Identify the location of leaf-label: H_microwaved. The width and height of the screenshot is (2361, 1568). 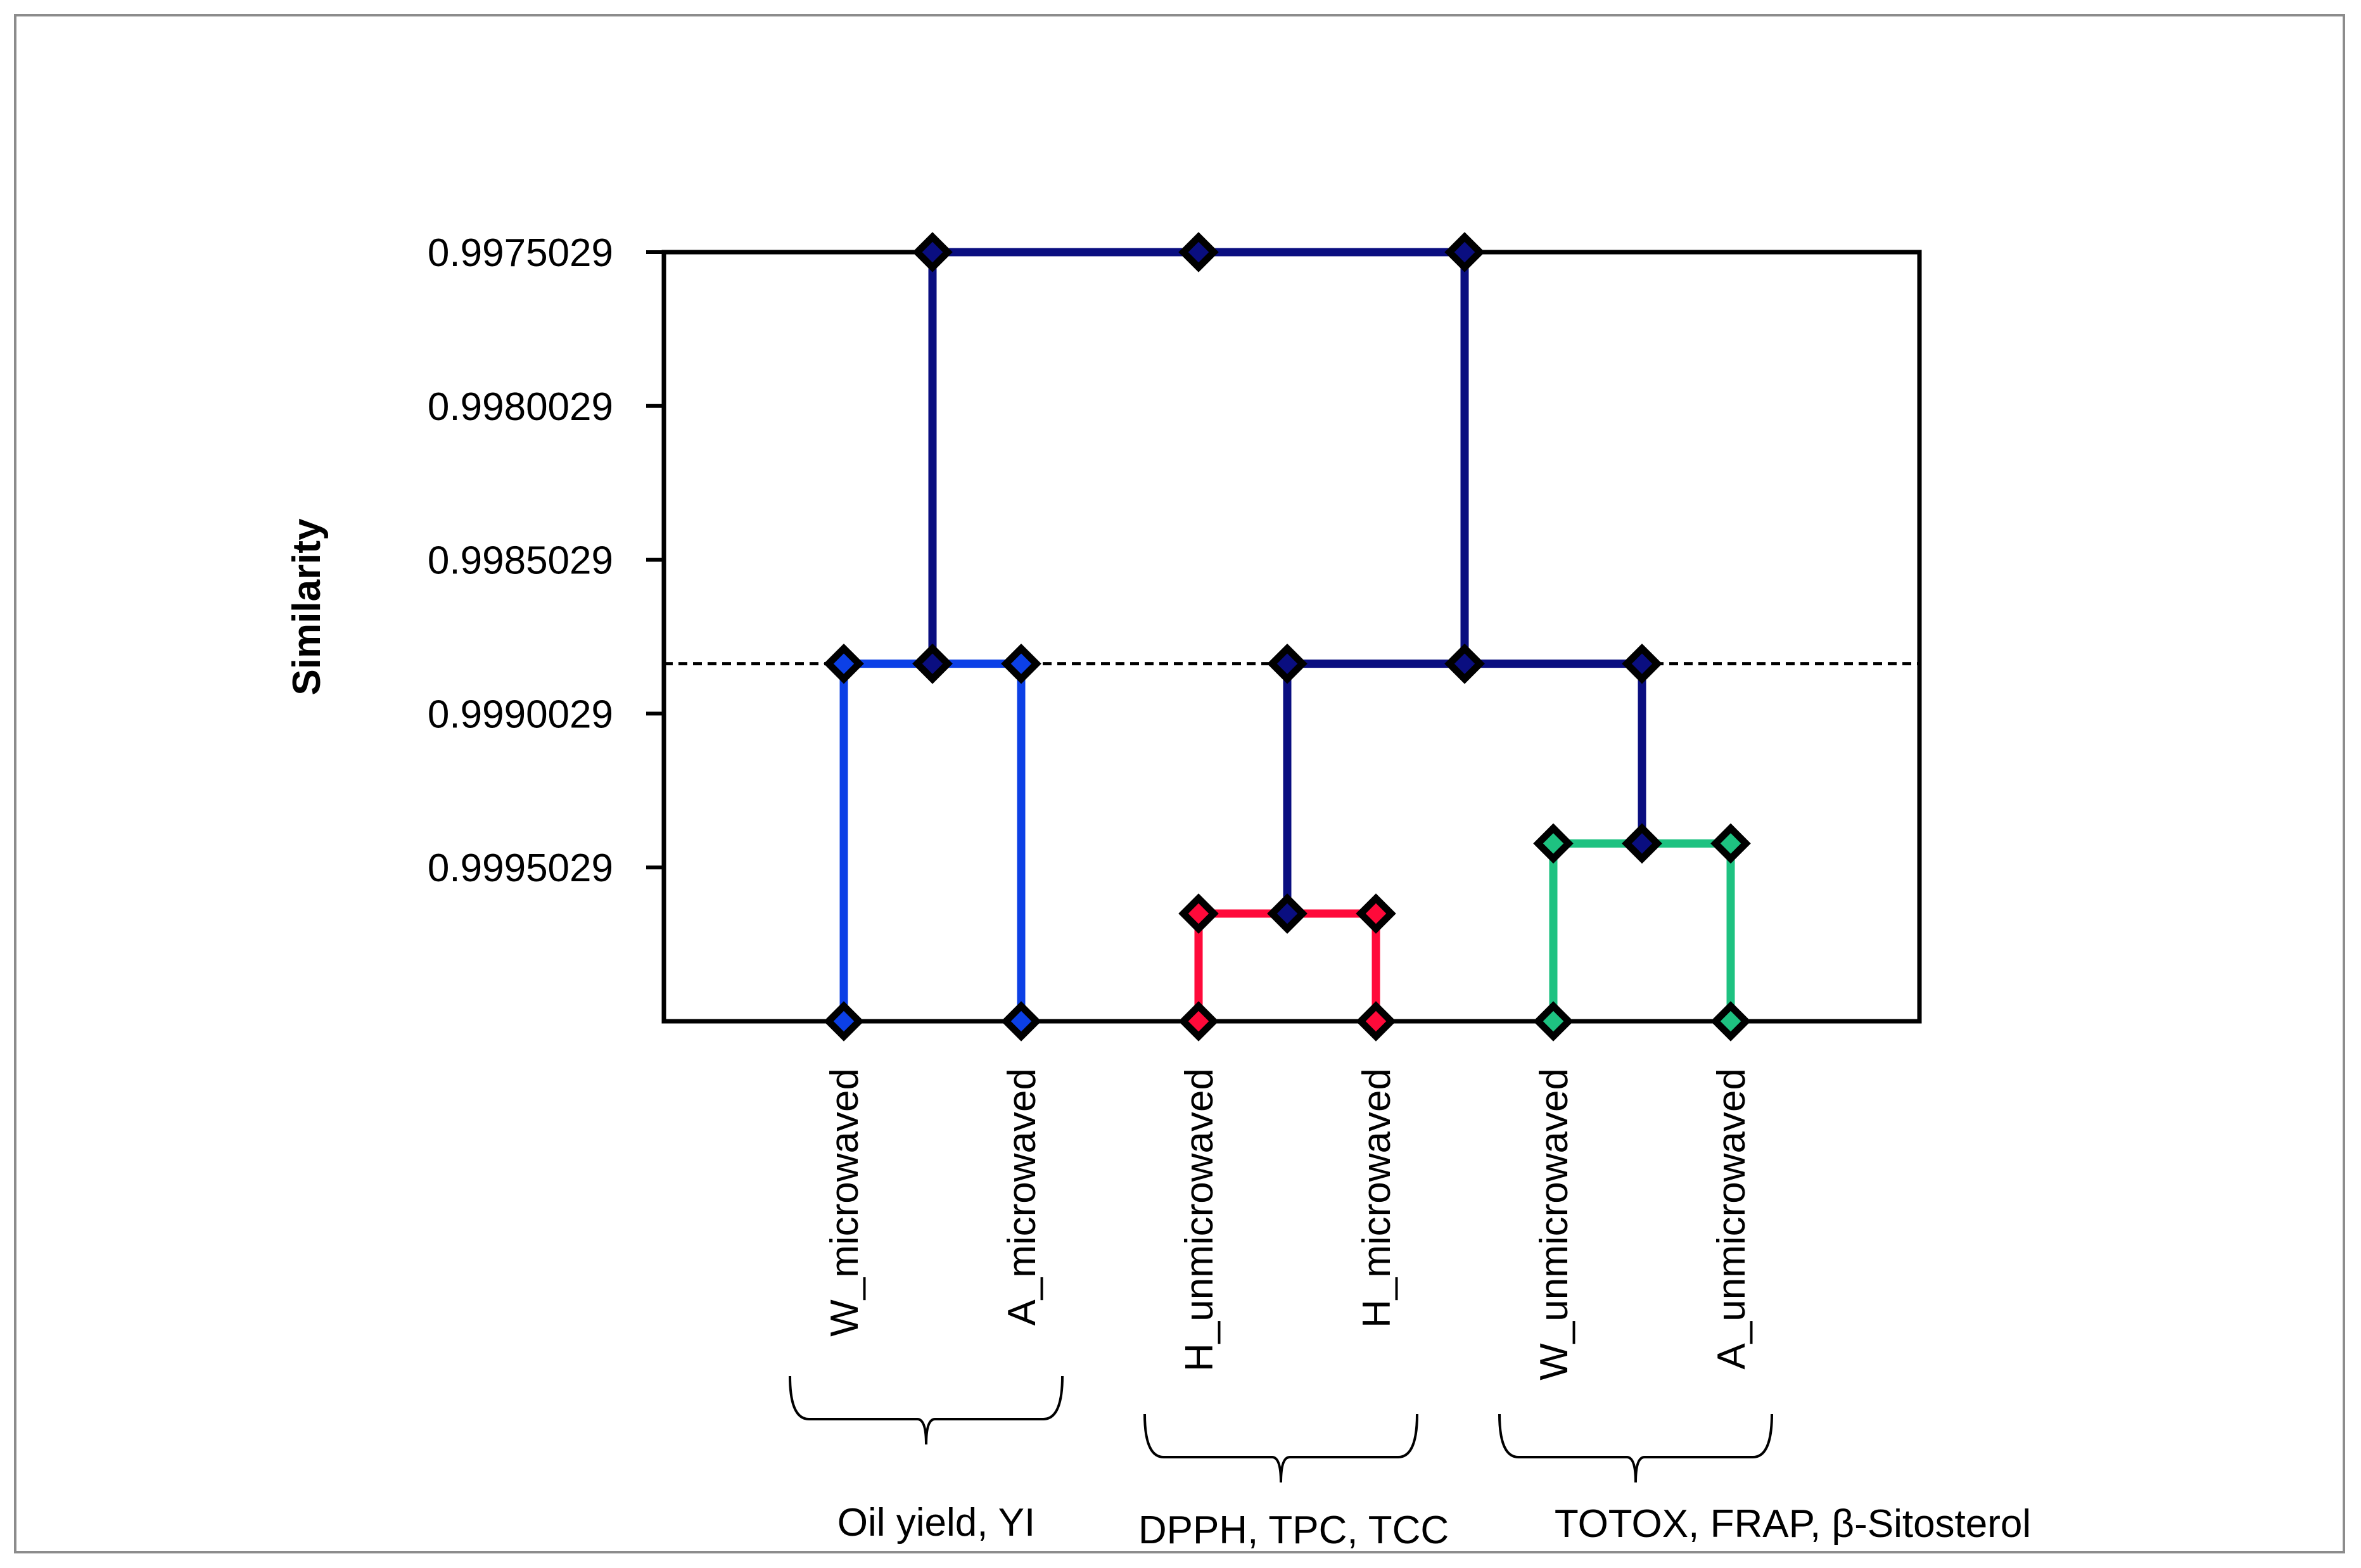
(1377, 1198).